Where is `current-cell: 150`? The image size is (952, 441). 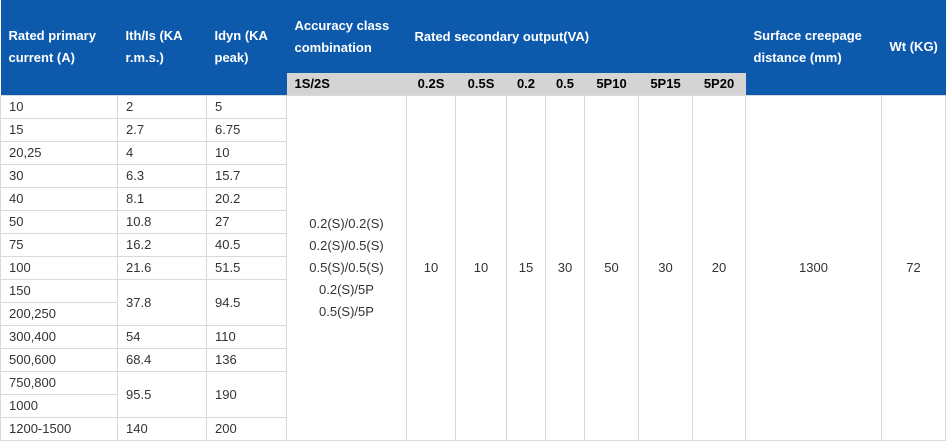 current-cell: 150 is located at coordinates (59, 290).